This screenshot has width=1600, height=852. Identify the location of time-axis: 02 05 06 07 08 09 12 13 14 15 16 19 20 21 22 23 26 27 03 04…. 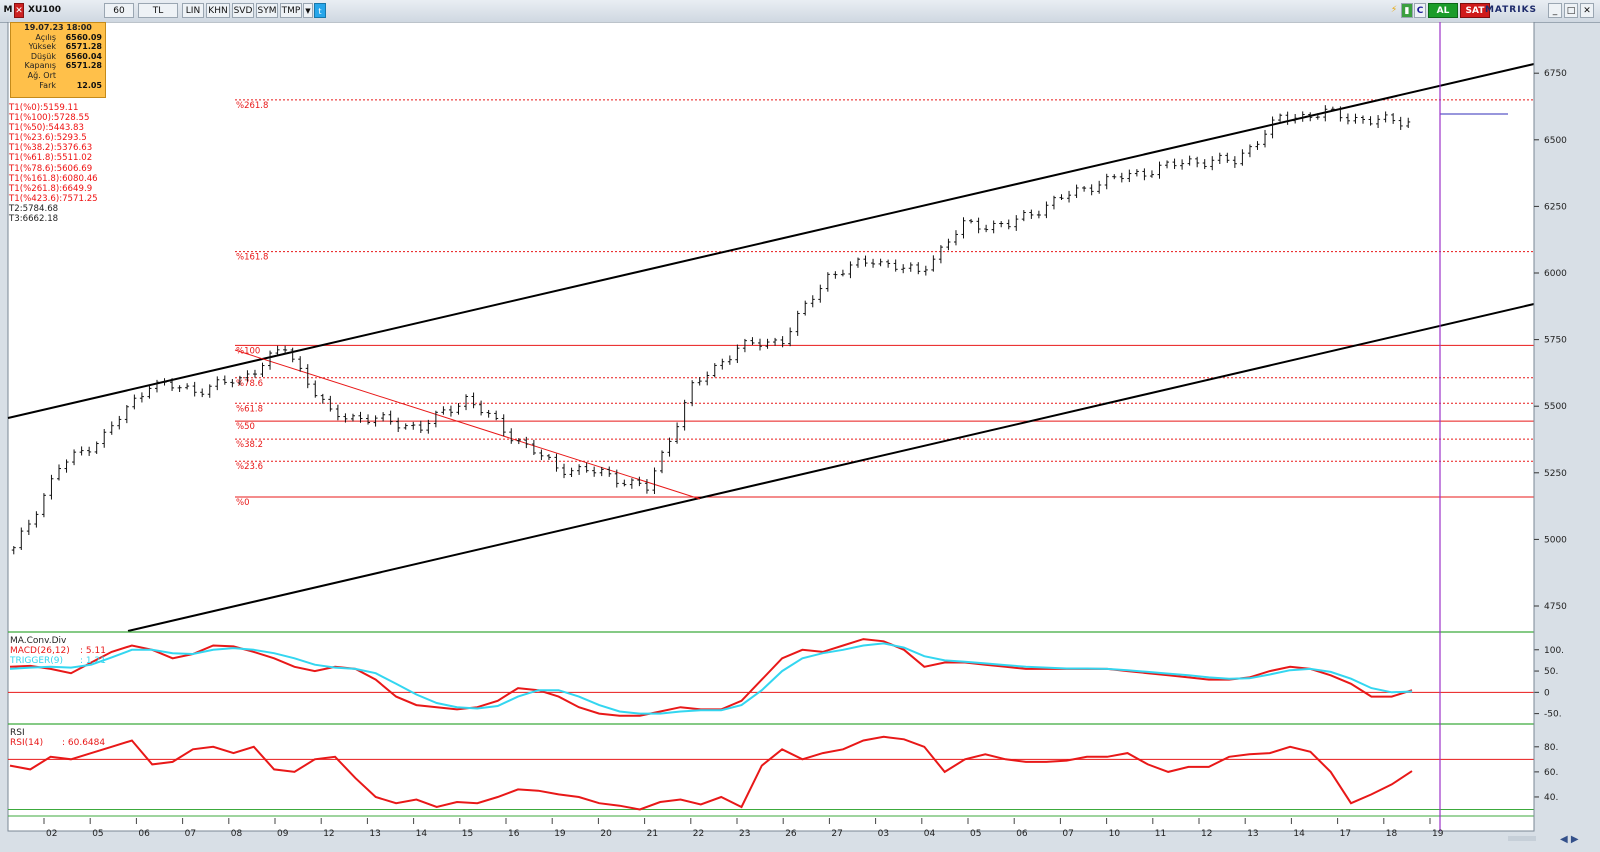
(743, 828).